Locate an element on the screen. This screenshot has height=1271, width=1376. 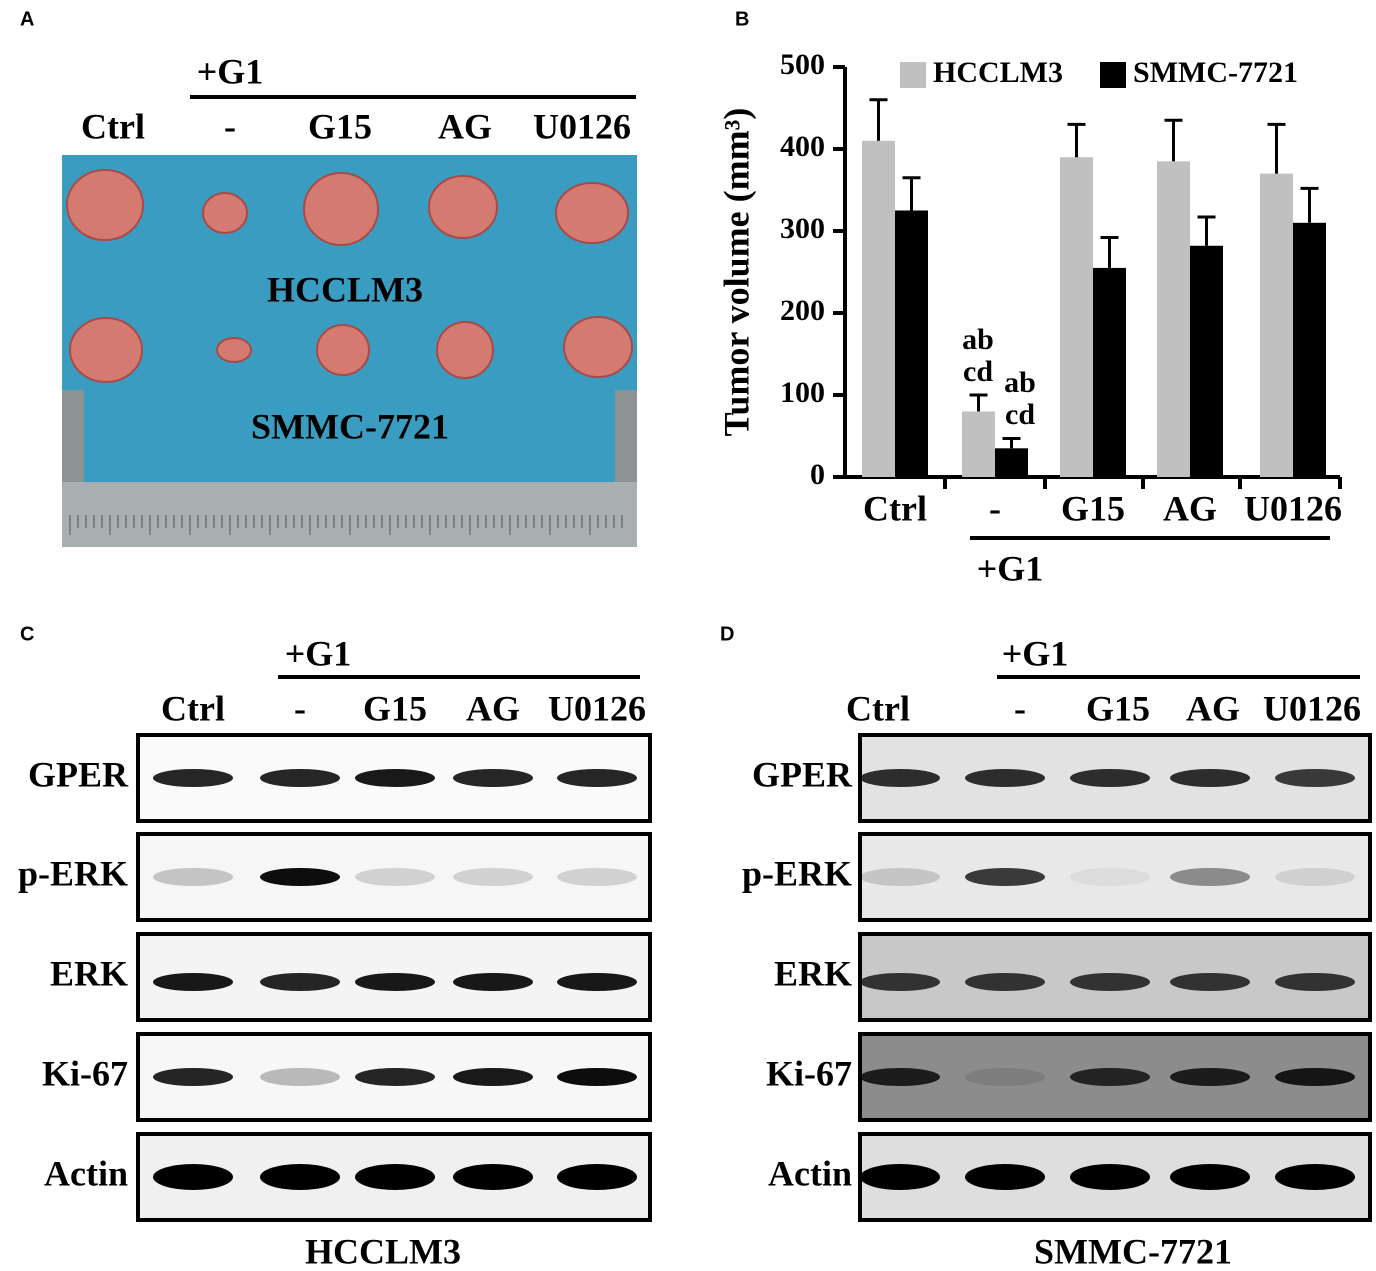
cell-line-label: HCCLM3 is located at coordinates (383, 1251).